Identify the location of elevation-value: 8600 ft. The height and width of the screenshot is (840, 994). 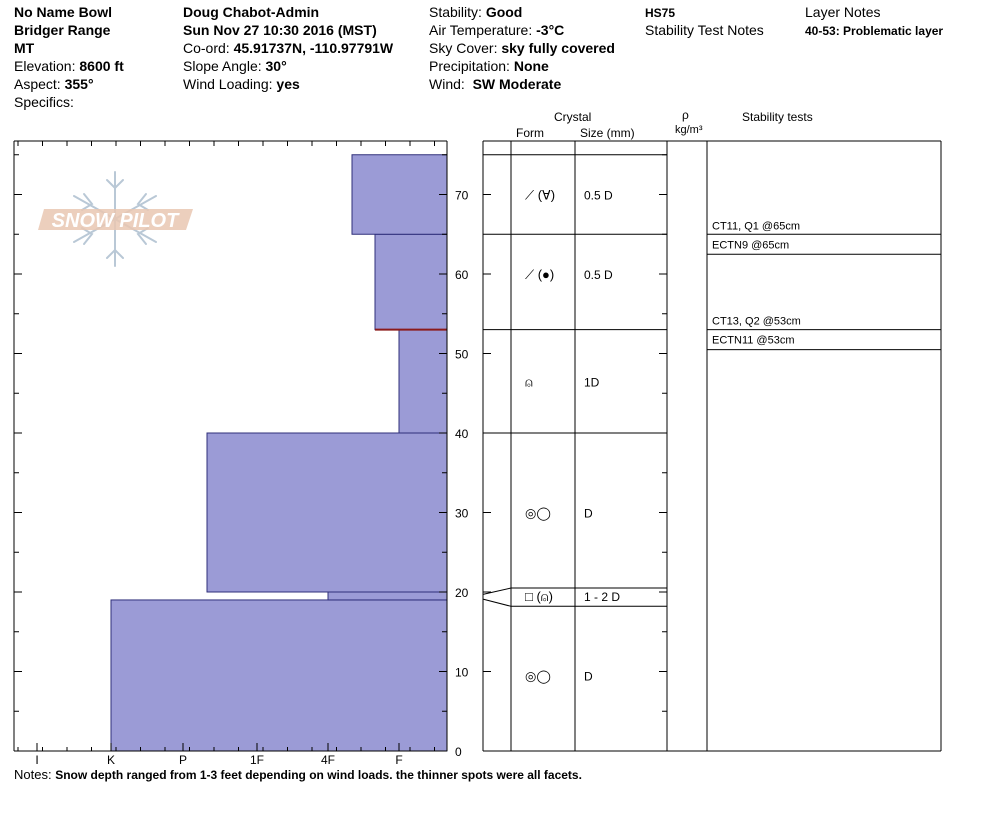
(101, 66).